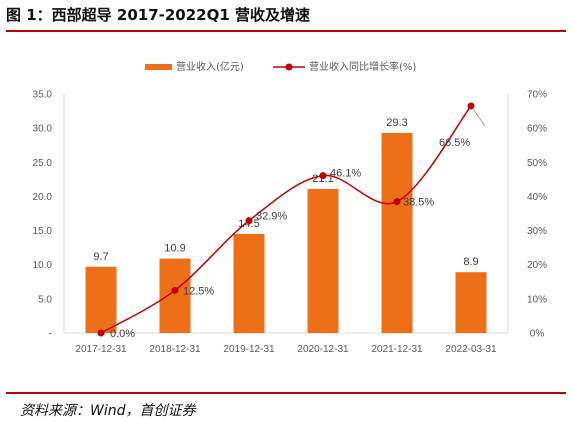 This screenshot has height=422, width=572. Describe the element at coordinates (345, 174) in the screenshot. I see `line-data-label: 46.1%` at that location.